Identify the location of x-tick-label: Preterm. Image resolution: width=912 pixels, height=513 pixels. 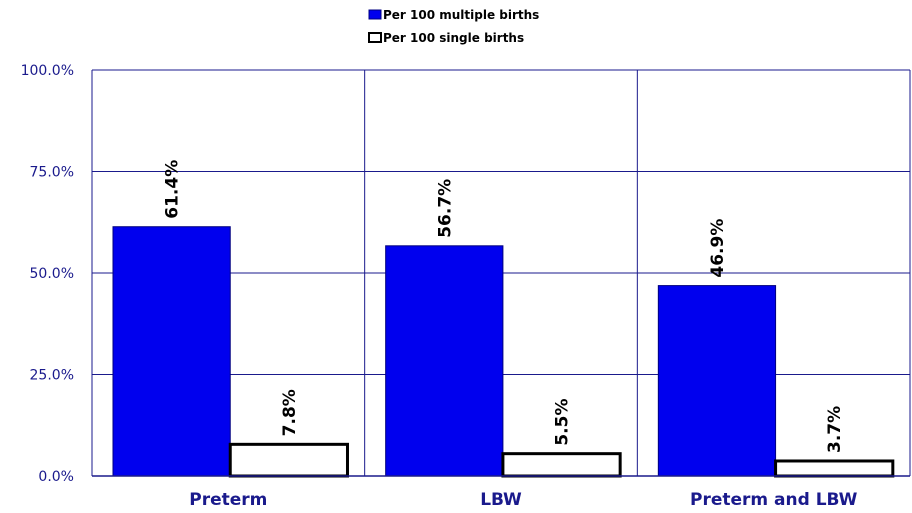
(228, 500).